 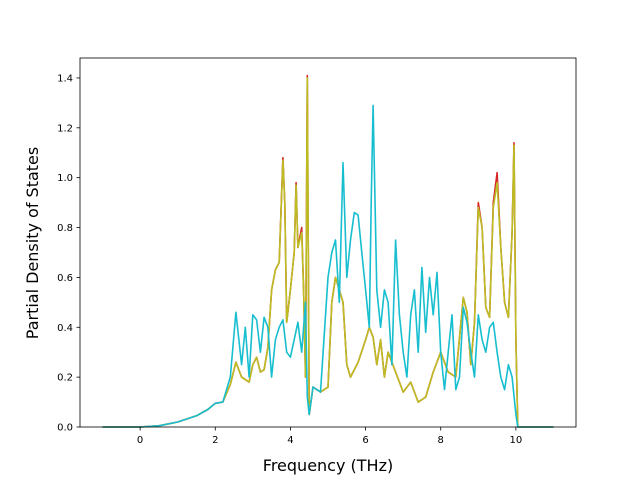 What do you see at coordinates (140, 440) in the screenshot?
I see `x-tick-label: 0` at bounding box center [140, 440].